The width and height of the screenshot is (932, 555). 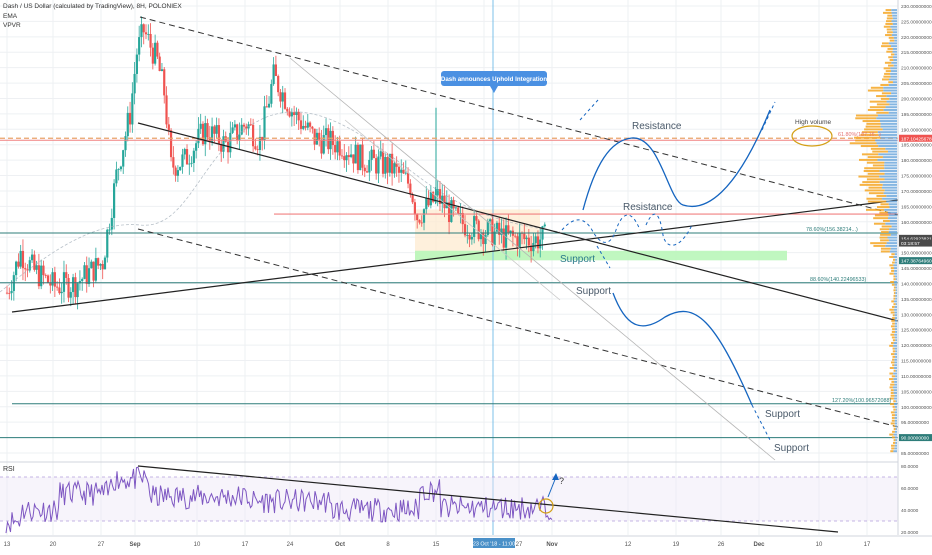 I want to click on time-tick-label: Oct, so click(x=340, y=545).